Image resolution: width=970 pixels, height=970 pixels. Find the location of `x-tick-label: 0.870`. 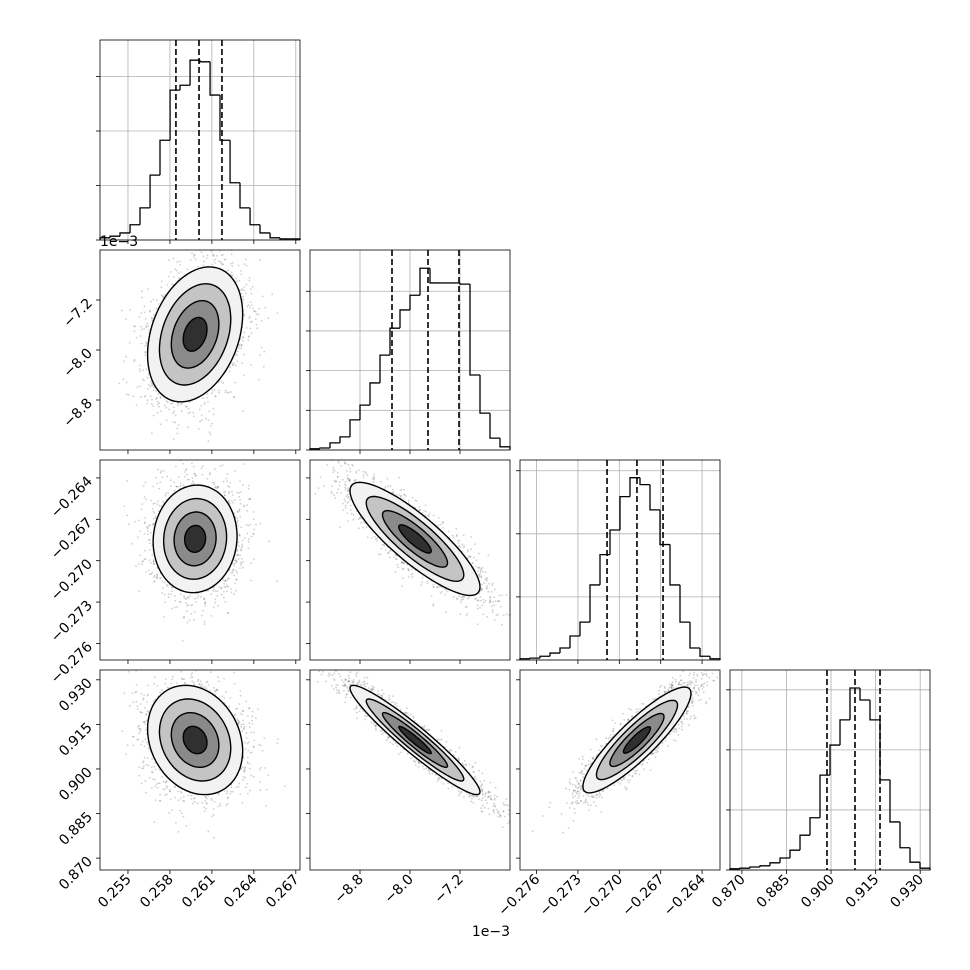

x-tick-label: 0.870 is located at coordinates (729, 892).